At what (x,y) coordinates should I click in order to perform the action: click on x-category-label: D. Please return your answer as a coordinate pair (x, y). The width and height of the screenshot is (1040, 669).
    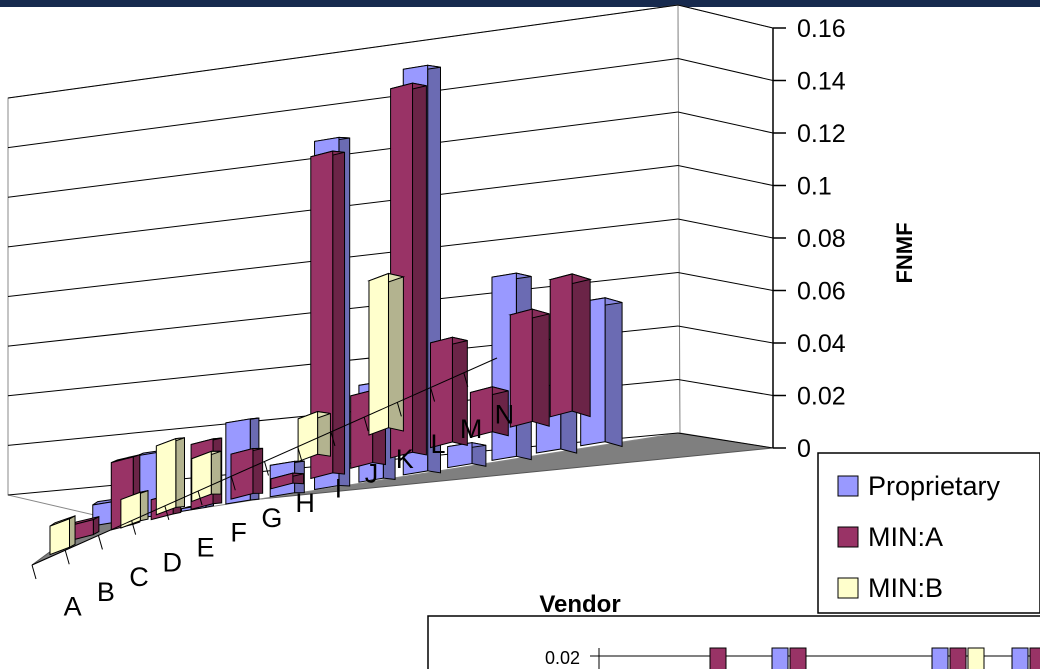
    Looking at the image, I should click on (173, 562).